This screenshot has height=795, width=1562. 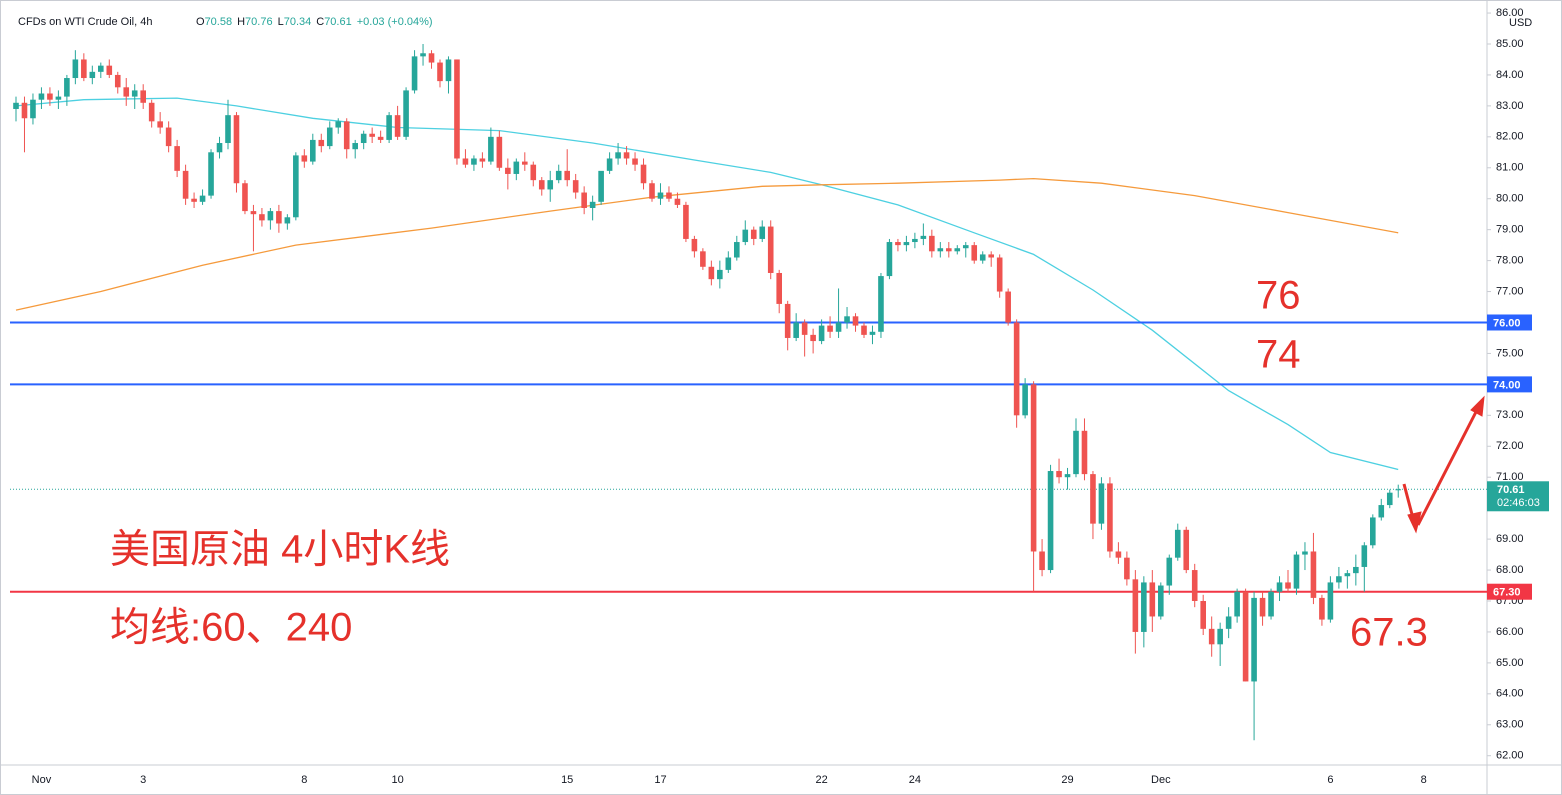 What do you see at coordinates (85, 22) in the screenshot?
I see `symbol: CFDs on WTI Crude Oil, 4h` at bounding box center [85, 22].